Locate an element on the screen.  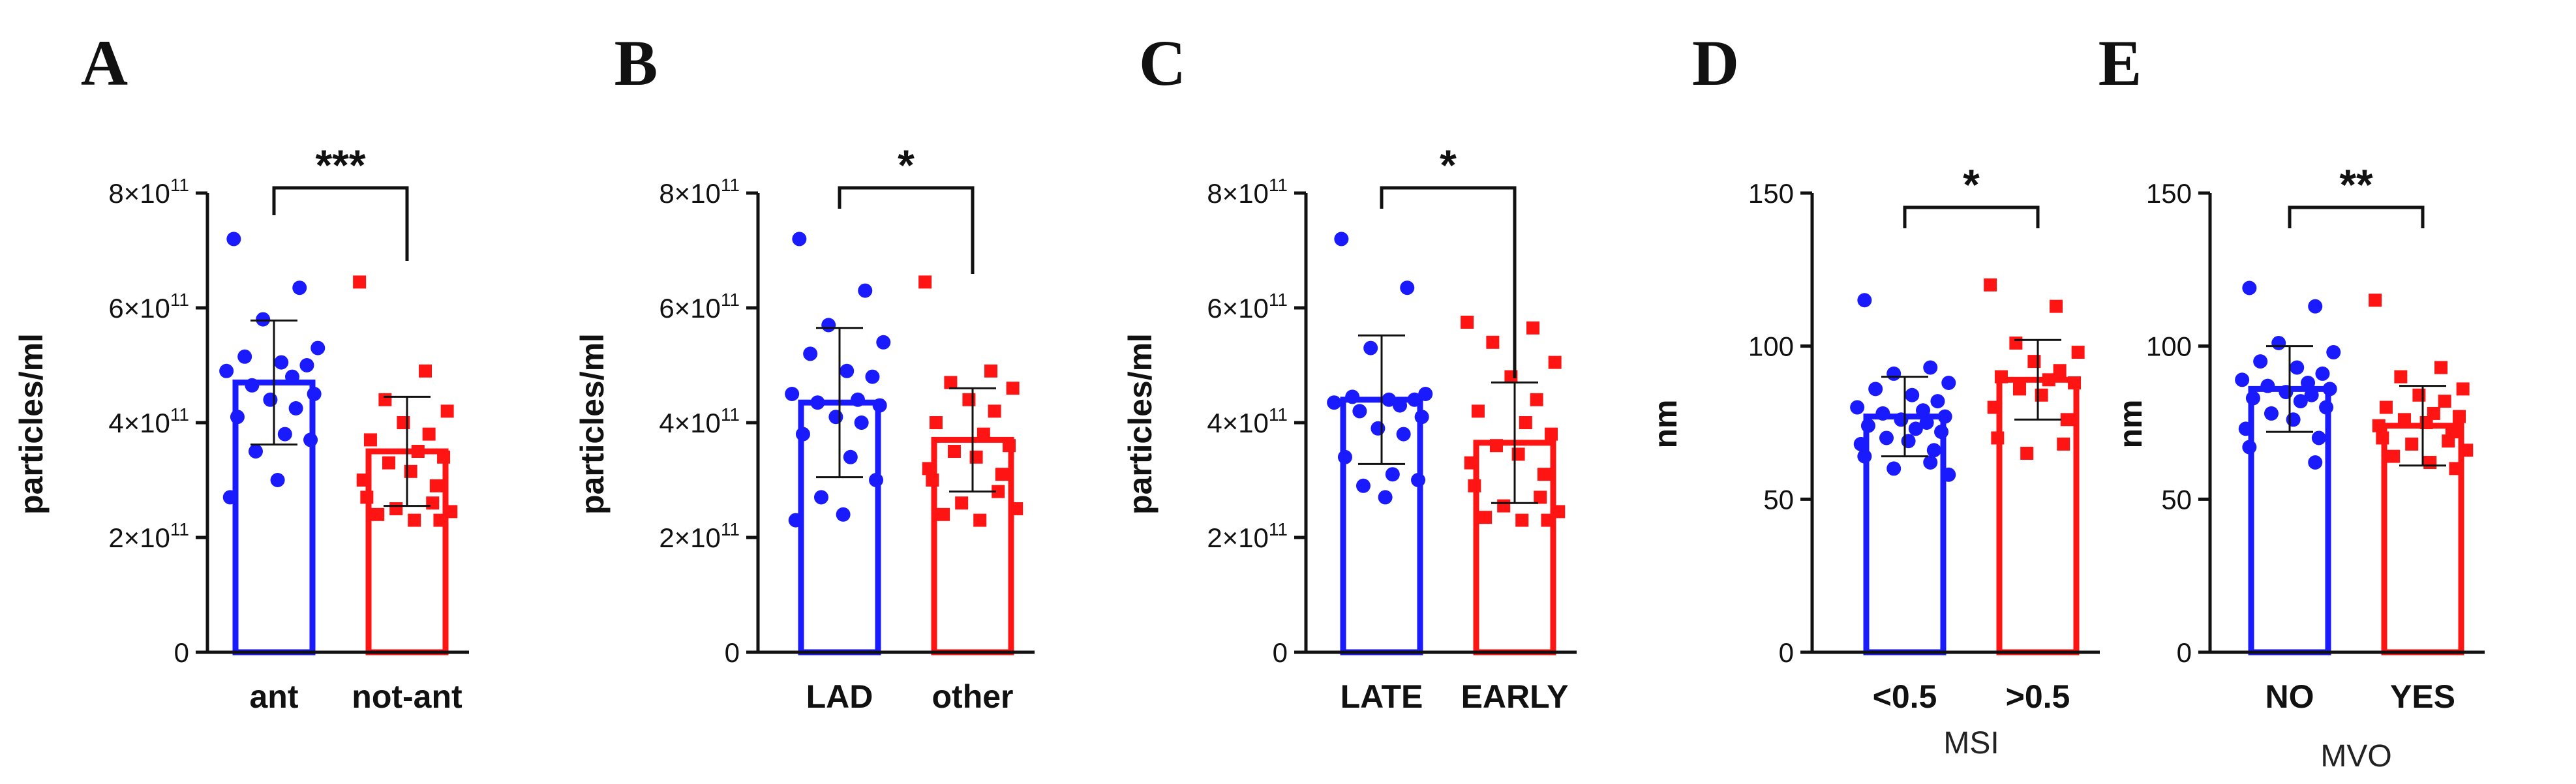
category-label: YES is located at coordinates (2423, 696).